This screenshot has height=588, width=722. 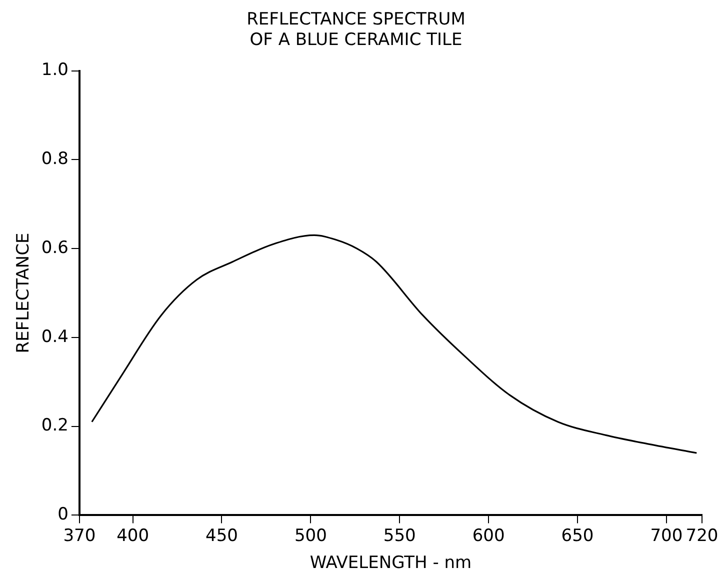 I want to click on y-axis-title: REFLECTANCE, so click(x=24, y=293).